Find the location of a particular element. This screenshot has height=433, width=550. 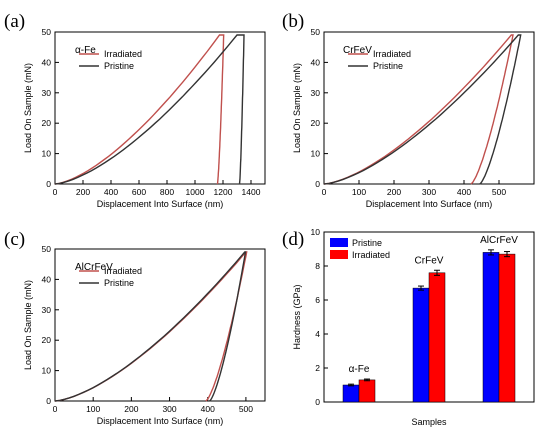

y-axis-title: Hardness (GPa) is located at coordinates (297, 316).